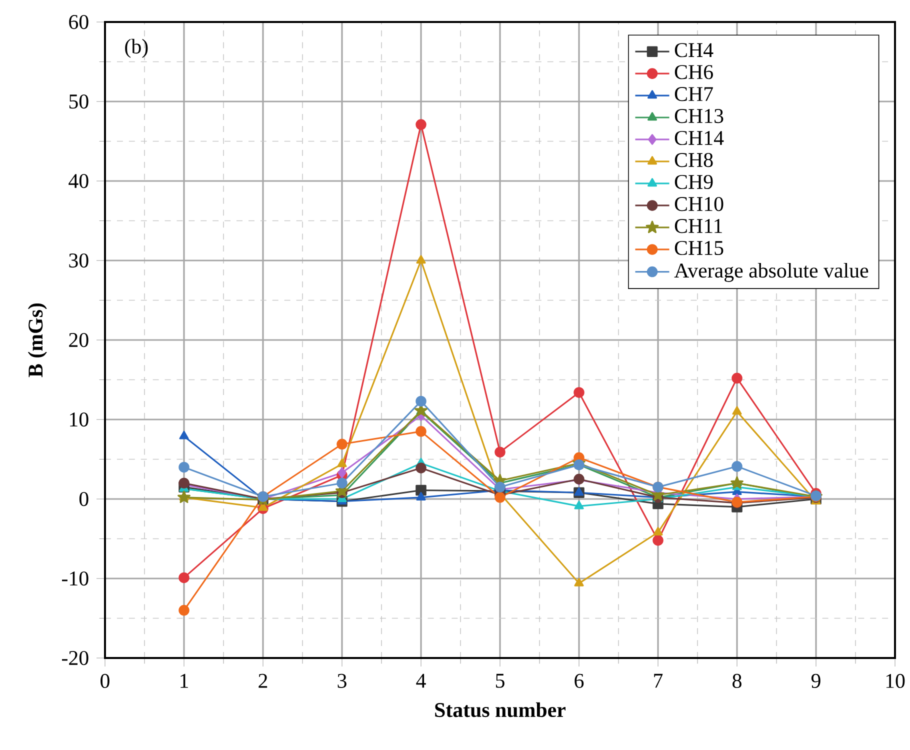 Image resolution: width=910 pixels, height=750 pixels. I want to click on x-tick-label: 7, so click(658, 681).